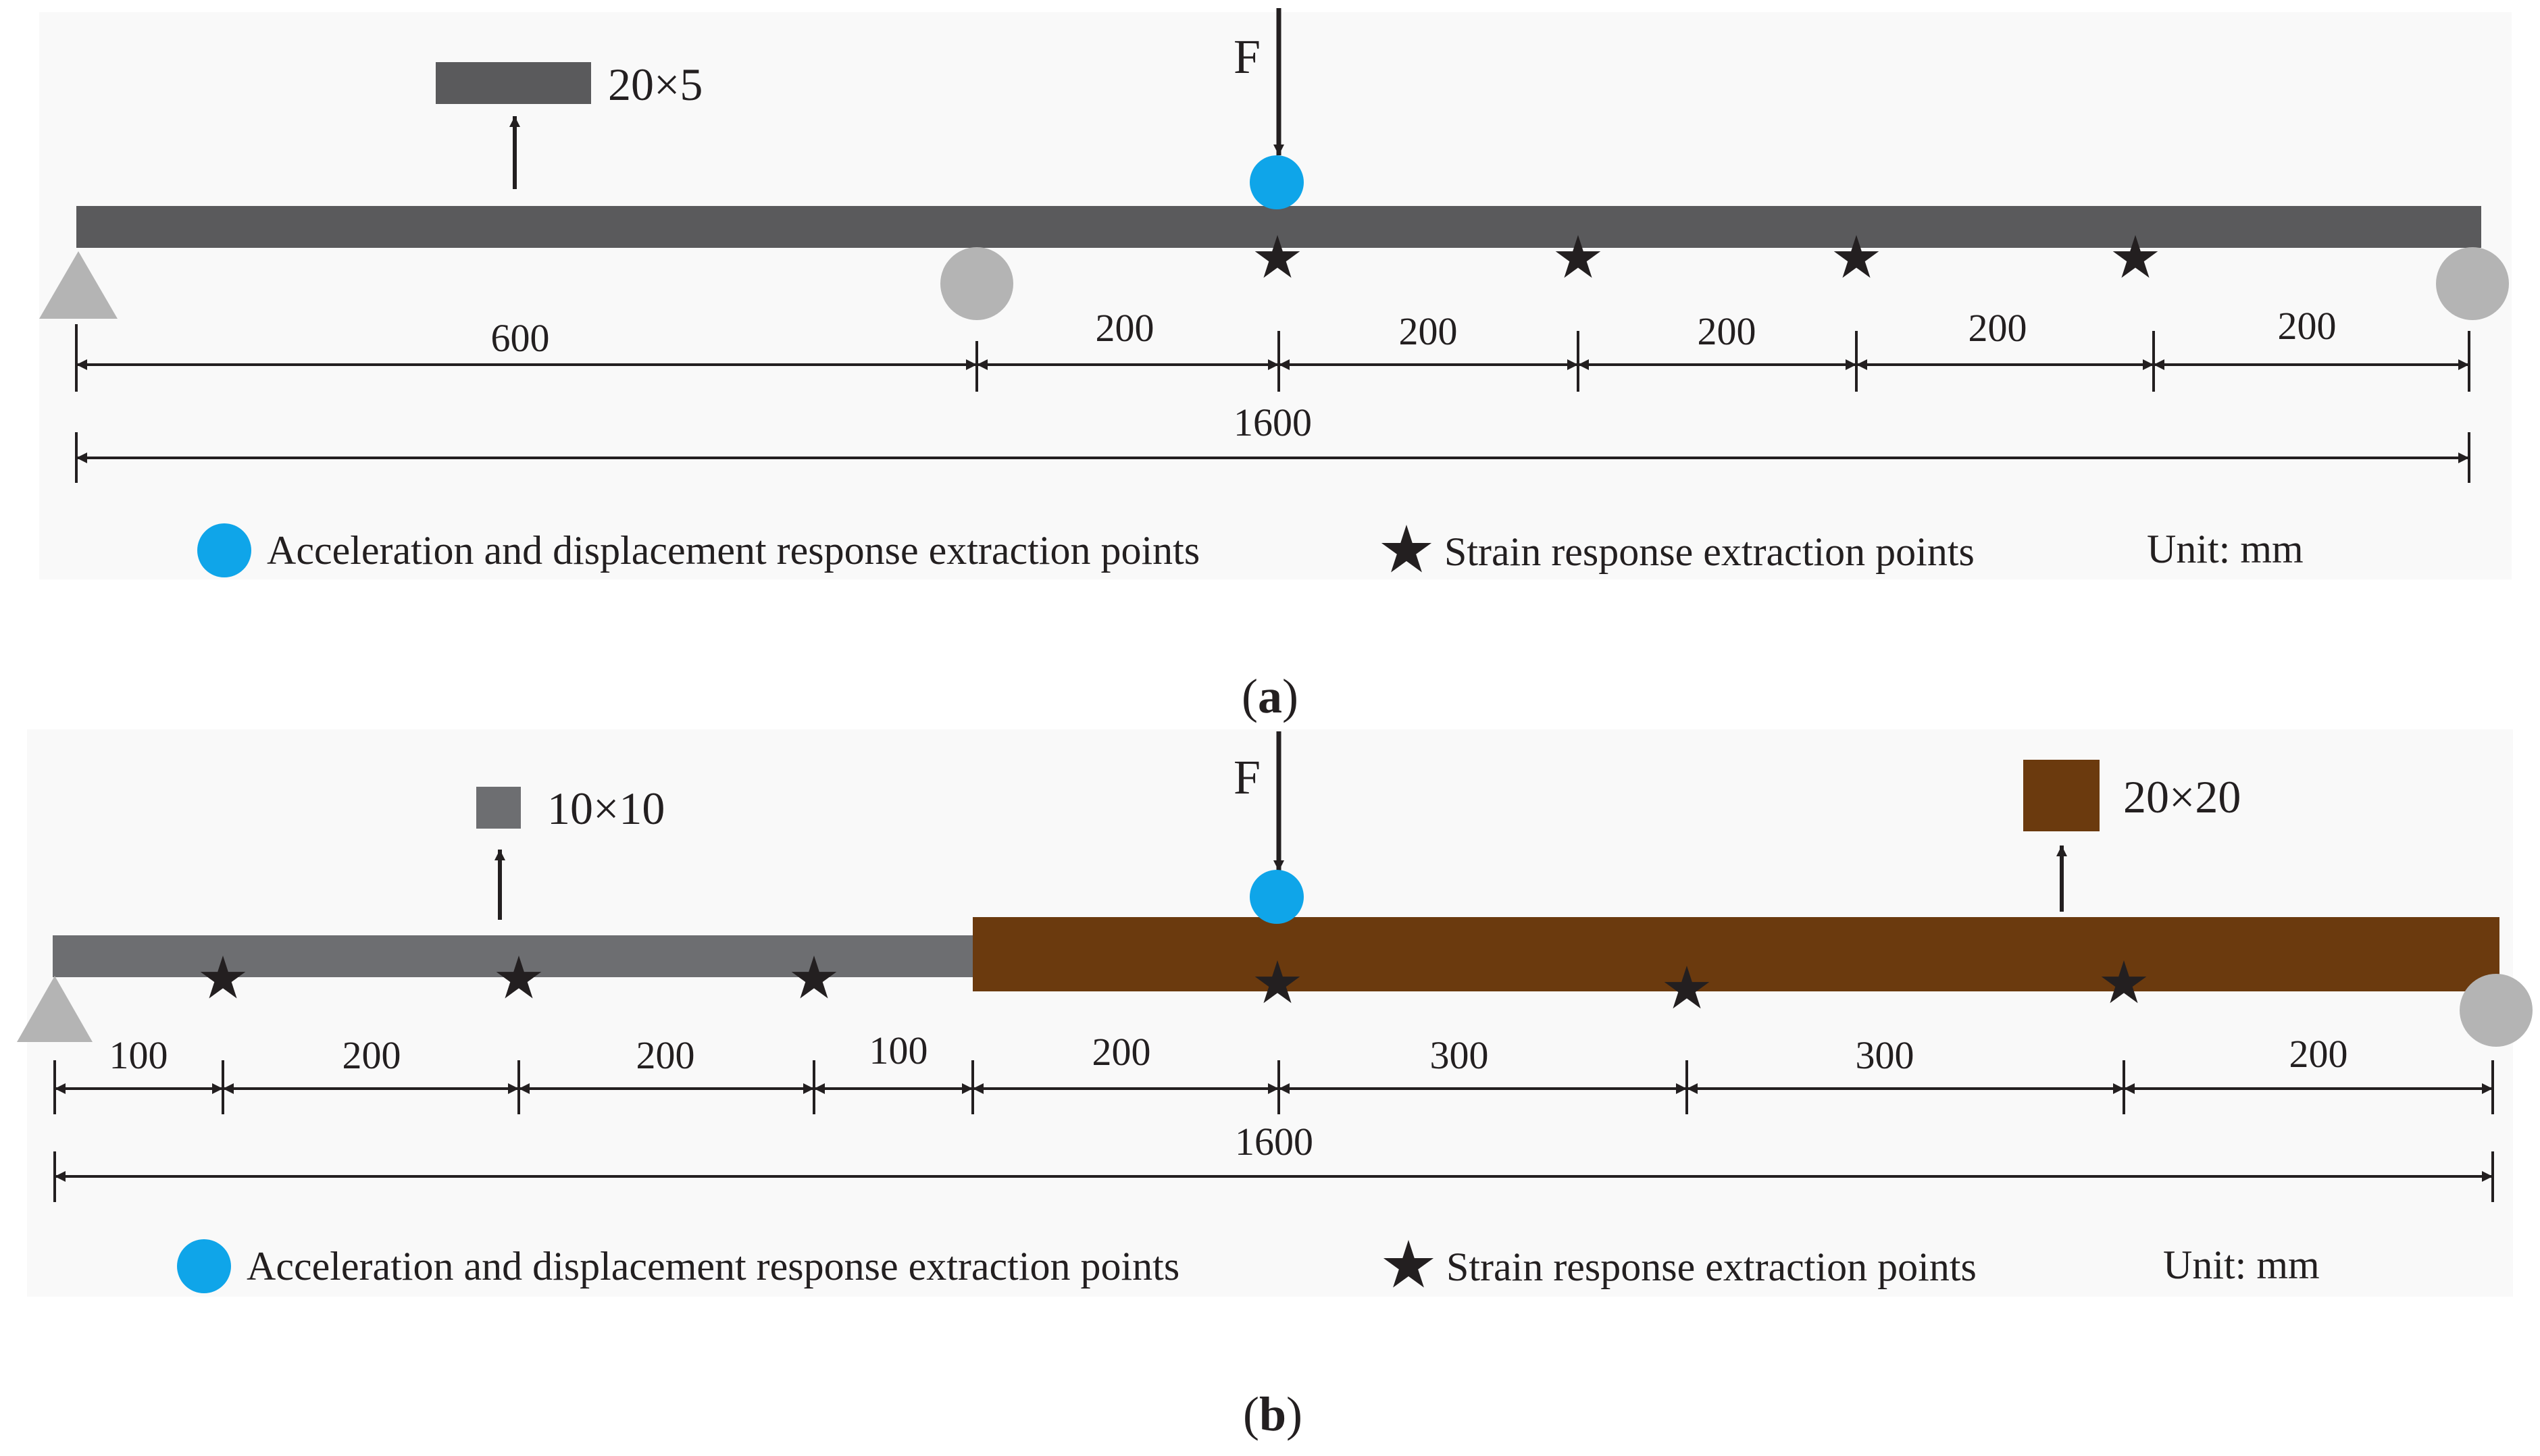  What do you see at coordinates (514, 956) in the screenshot?
I see `beam-b-thin-section` at bounding box center [514, 956].